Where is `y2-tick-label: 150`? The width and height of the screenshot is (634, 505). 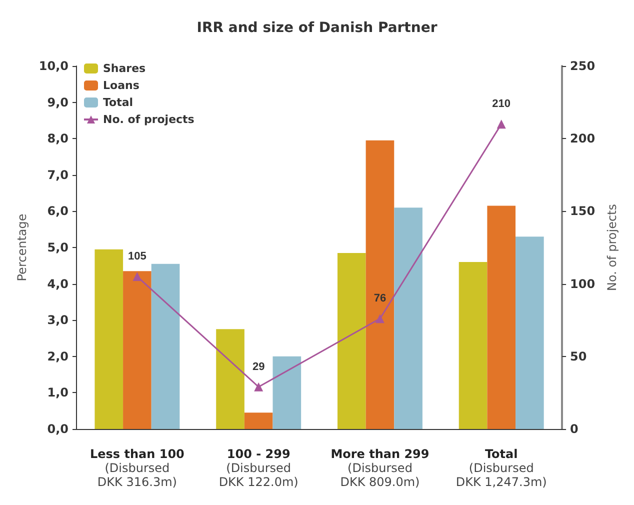 y2-tick-label: 150 is located at coordinates (583, 211).